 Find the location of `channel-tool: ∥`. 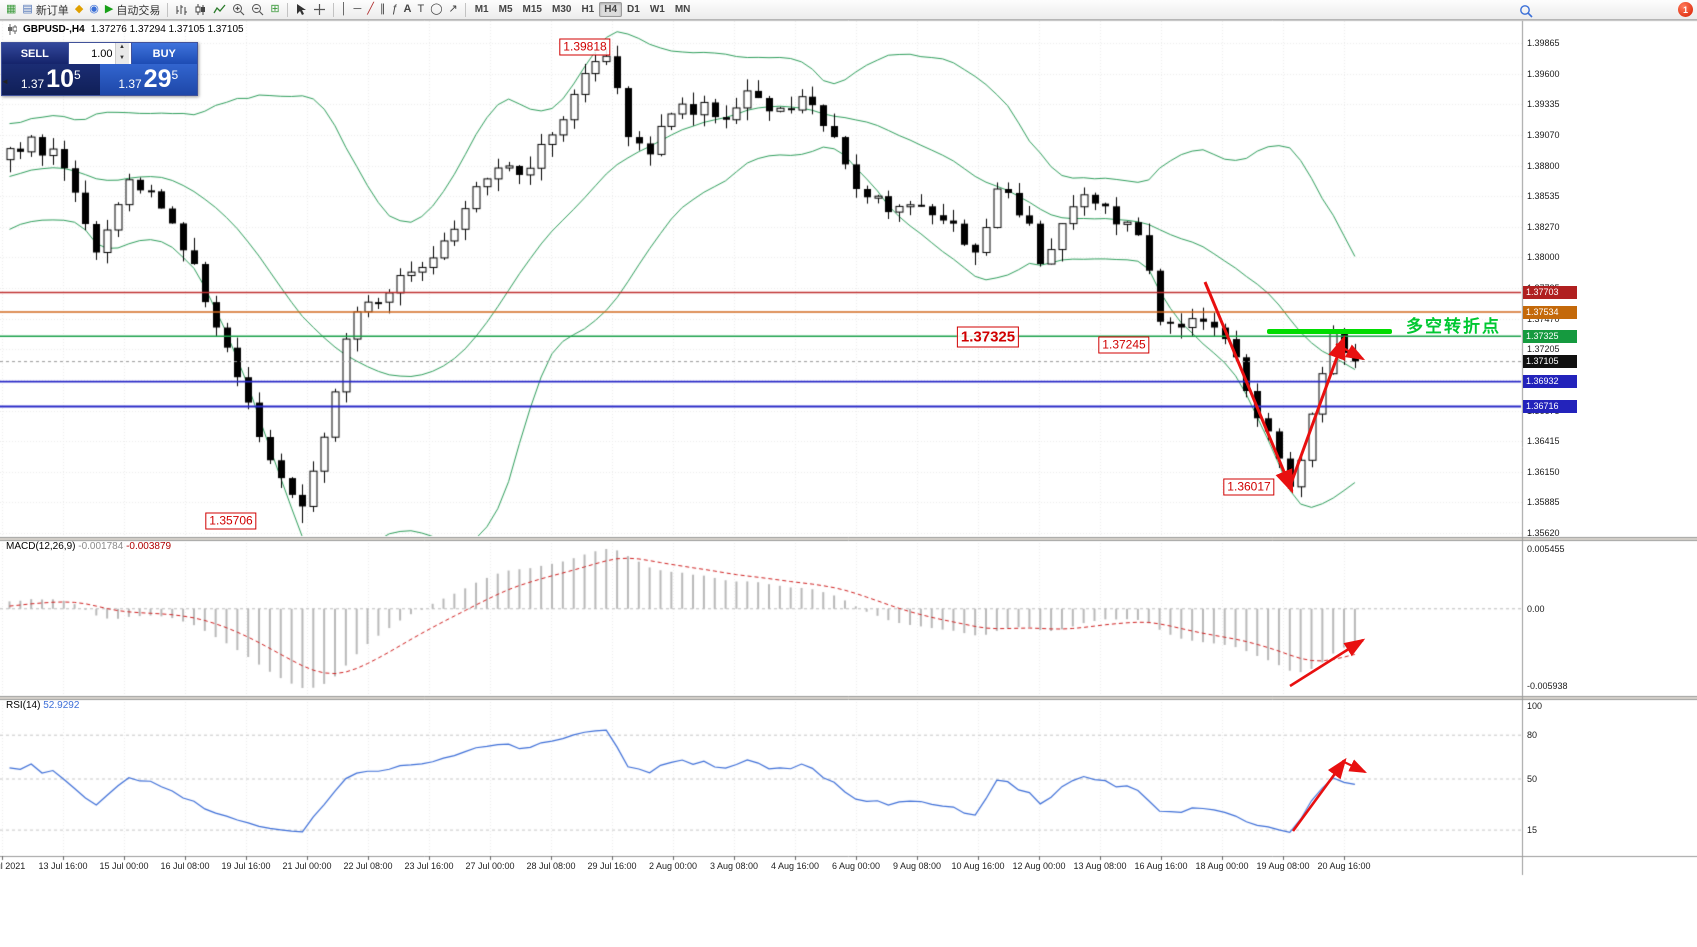

channel-tool: ∥ is located at coordinates (383, 9).